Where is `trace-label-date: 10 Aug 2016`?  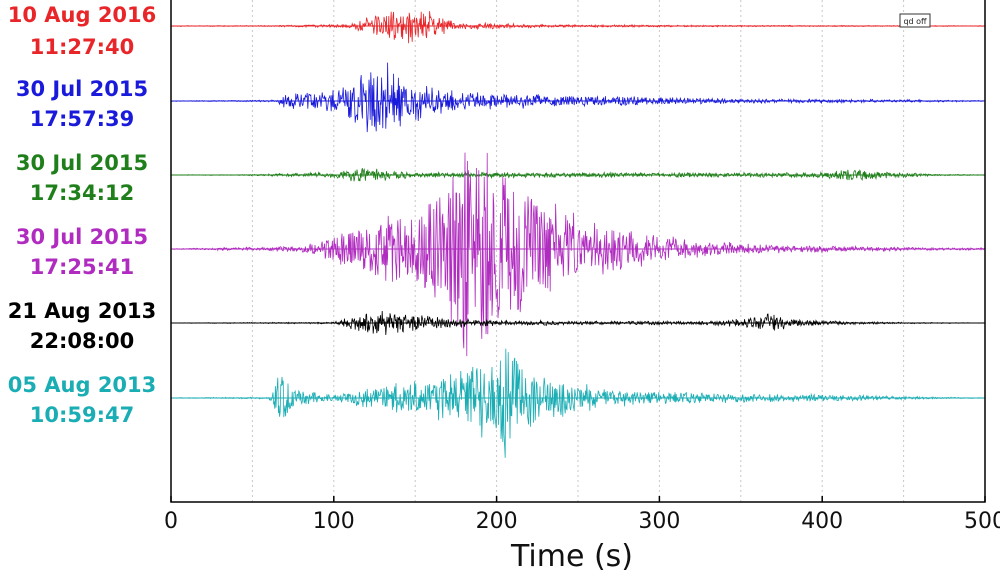
trace-label-date: 10 Aug 2016 is located at coordinates (82, 15).